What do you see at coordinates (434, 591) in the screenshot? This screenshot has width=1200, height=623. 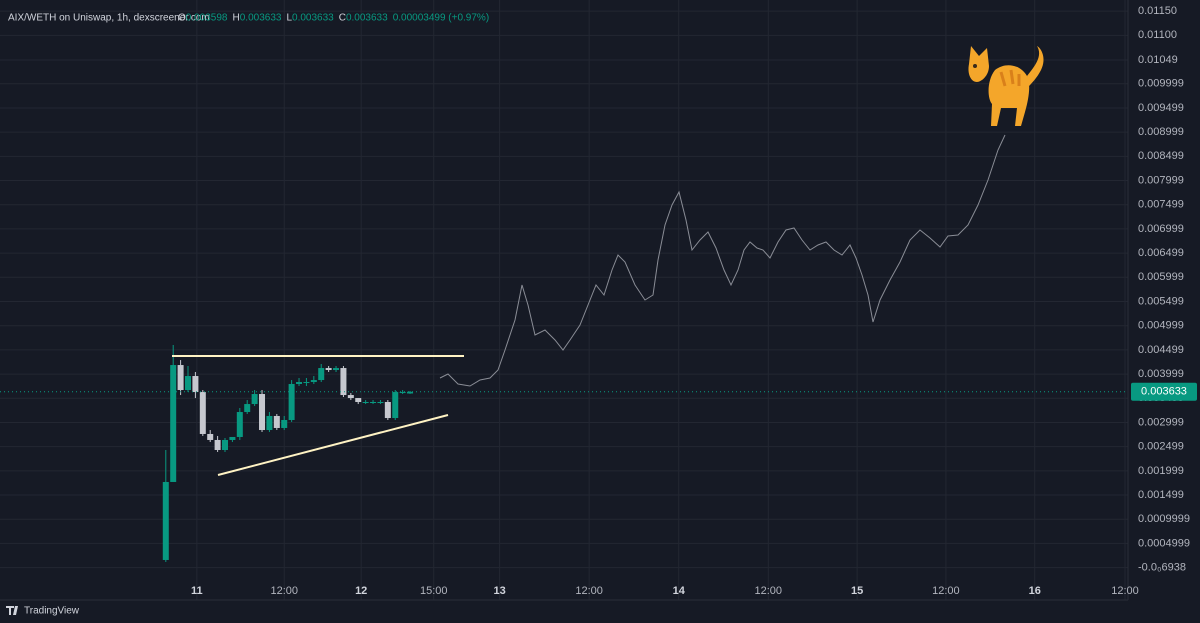 I see `x-tick-label: 15:00` at bounding box center [434, 591].